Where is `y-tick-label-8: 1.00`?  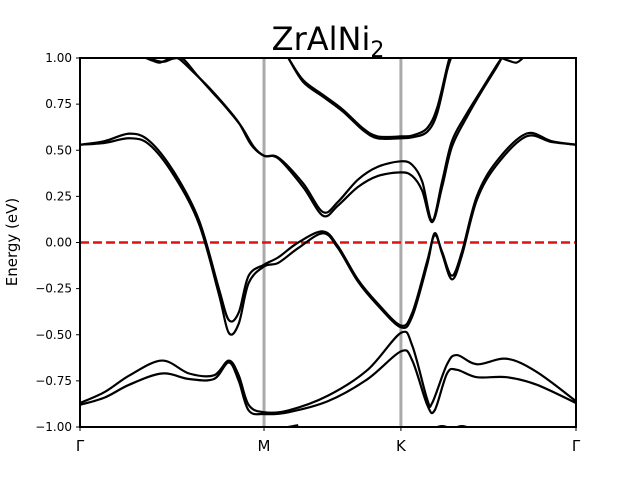
y-tick-label-8: 1.00 is located at coordinates (58, 58).